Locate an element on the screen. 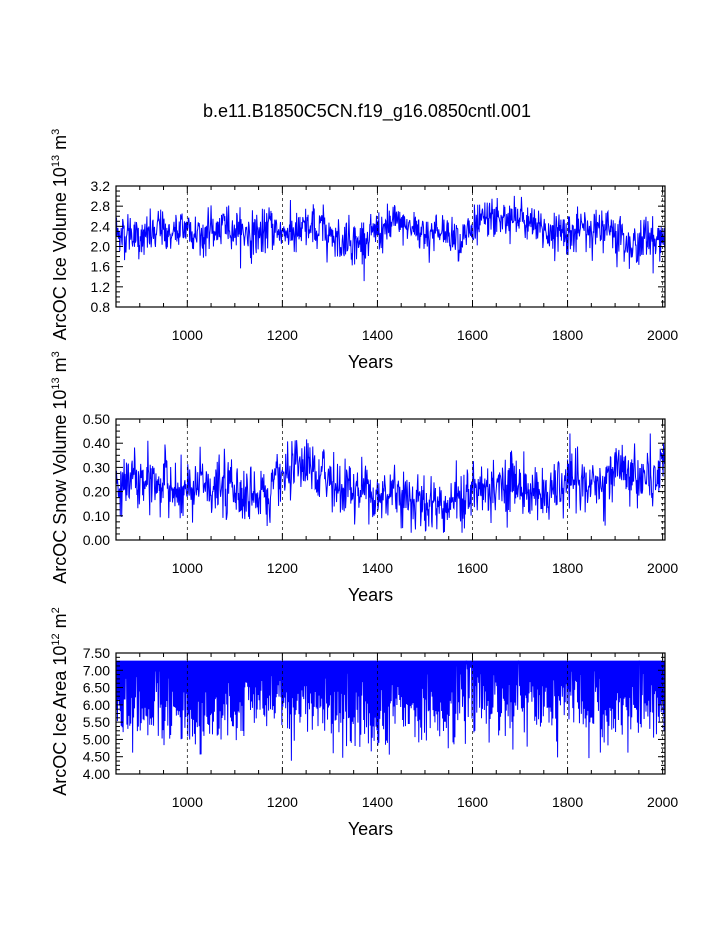 This screenshot has width=723, height=935. y-tick-label: 2.8 is located at coordinates (101, 206).